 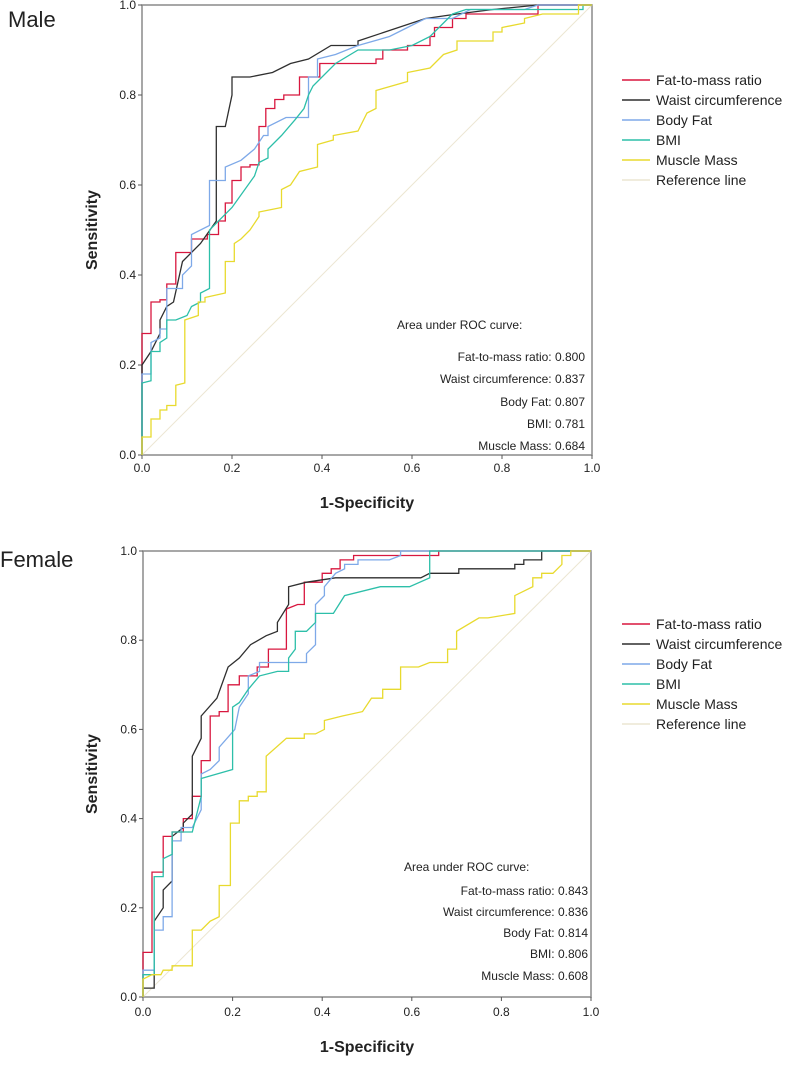 What do you see at coordinates (545, 933) in the screenshot?
I see `auc-value-label: Body Fat: 0.814` at bounding box center [545, 933].